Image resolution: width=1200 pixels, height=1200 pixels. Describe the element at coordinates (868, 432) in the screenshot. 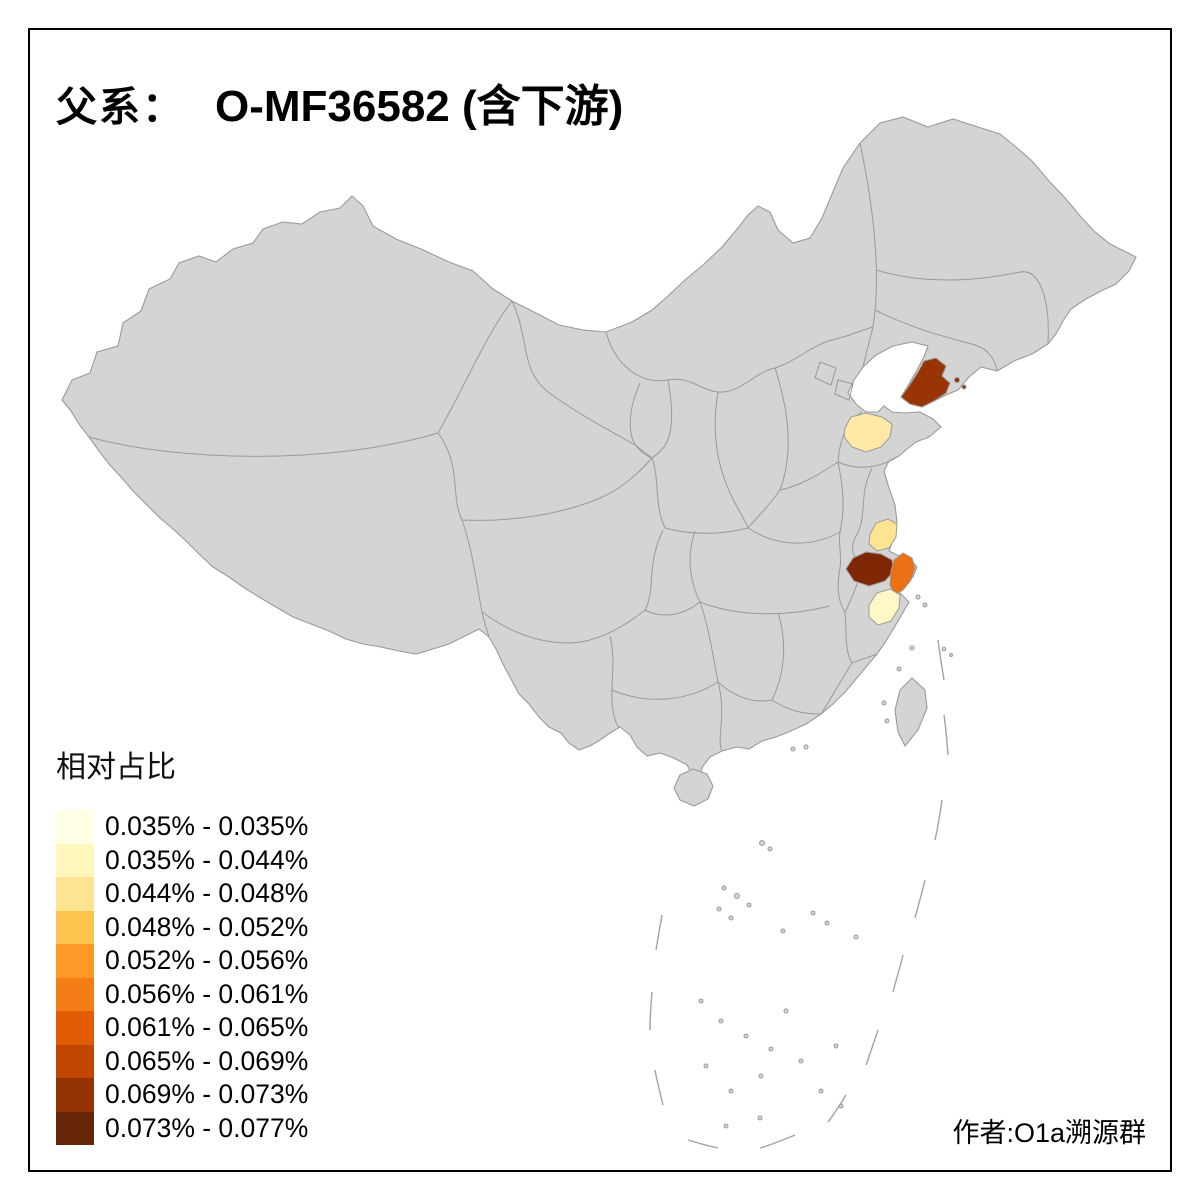

I see `region-central-shandong` at that location.